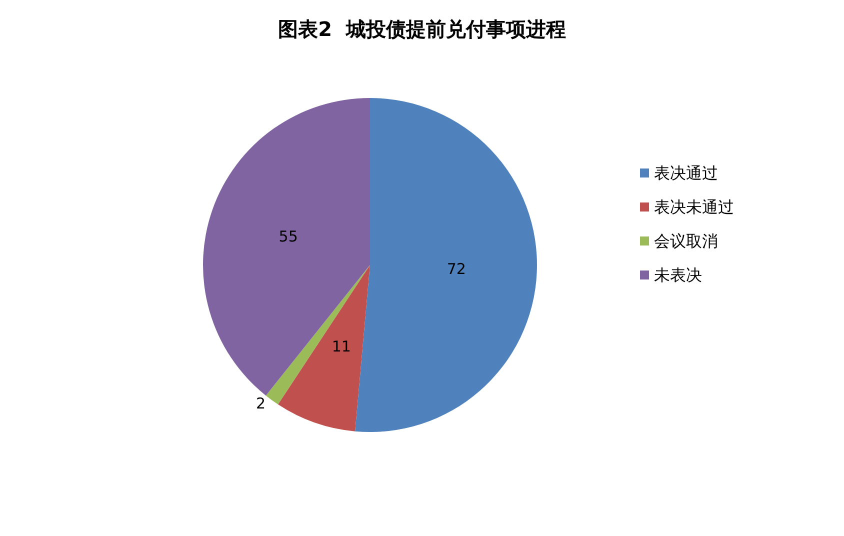 Image resolution: width=844 pixels, height=536 pixels. Describe the element at coordinates (694, 207) in the screenshot. I see `legend-label: 表决未通过` at that location.